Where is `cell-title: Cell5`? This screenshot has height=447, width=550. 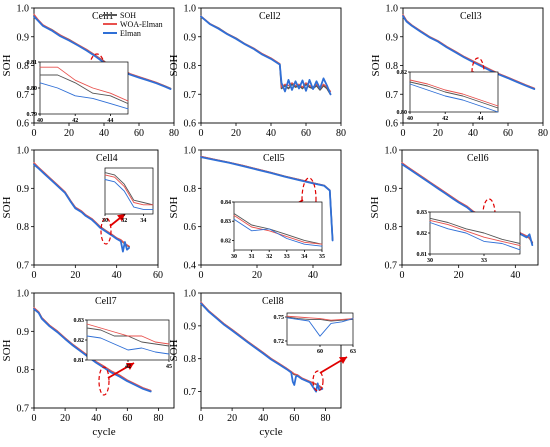
cell-title: Cell5 is located at coordinates (274, 158).